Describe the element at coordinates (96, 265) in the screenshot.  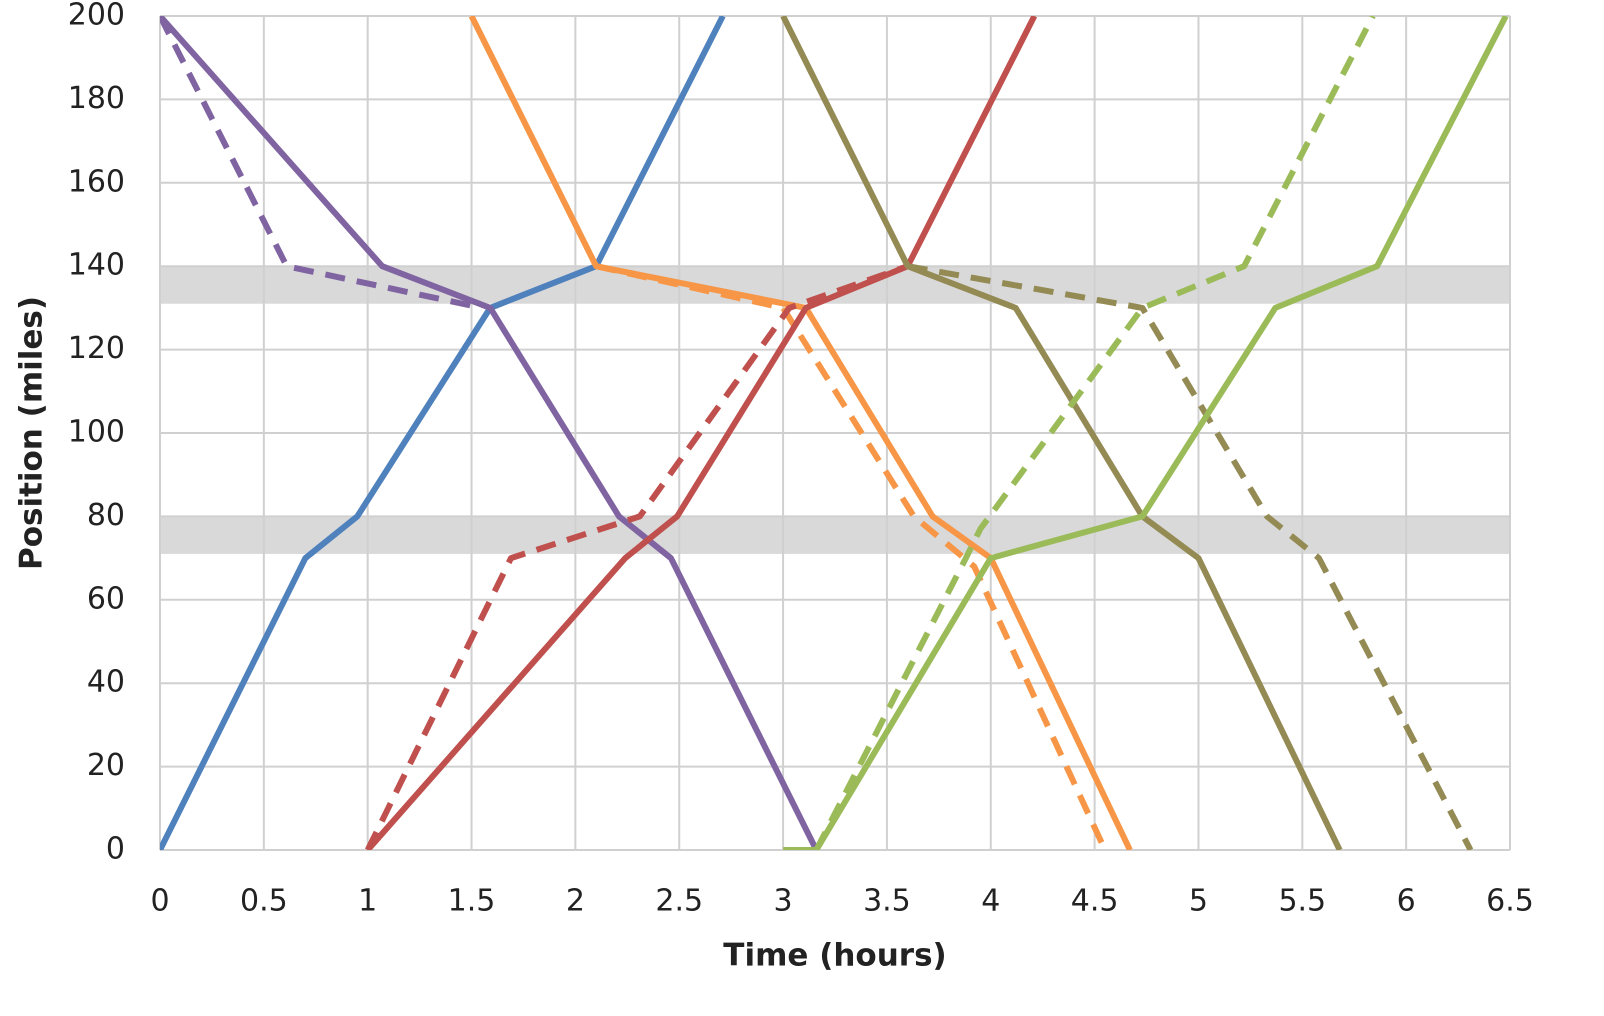
I see `y-tick-label: 140` at that location.